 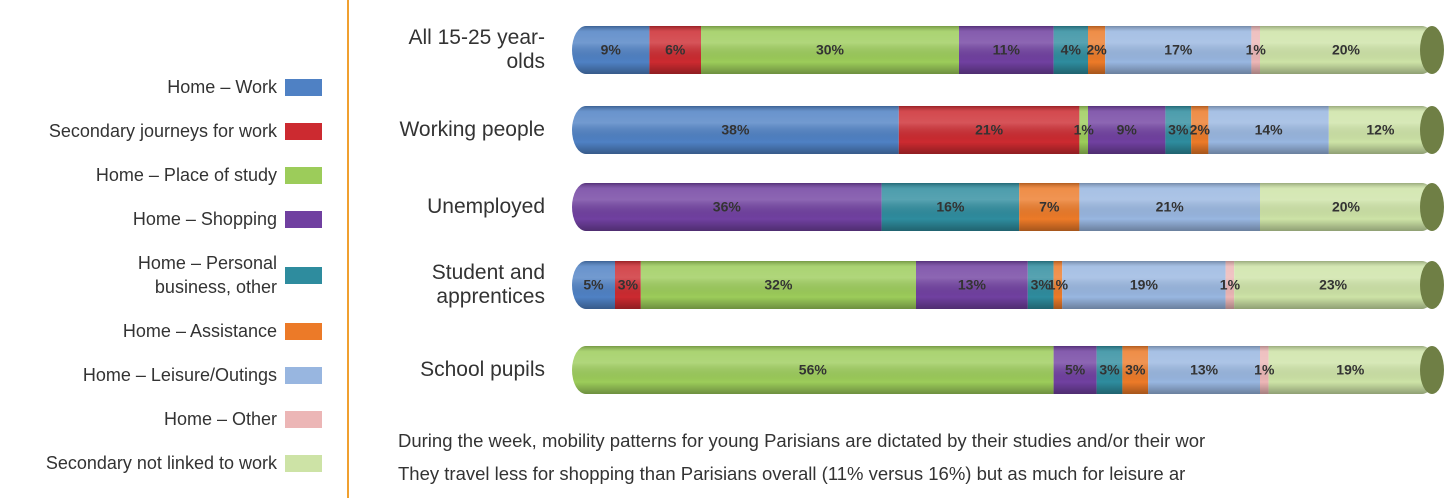 What do you see at coordinates (1071, 50) in the screenshot?
I see `data-label: 4%` at bounding box center [1071, 50].